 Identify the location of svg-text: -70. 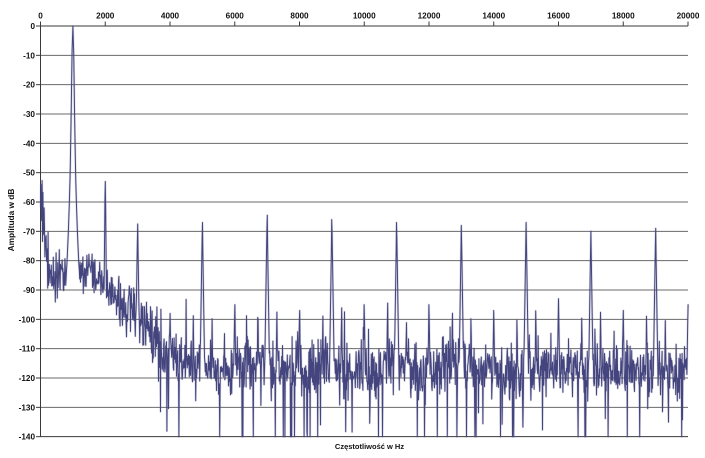
(29, 231).